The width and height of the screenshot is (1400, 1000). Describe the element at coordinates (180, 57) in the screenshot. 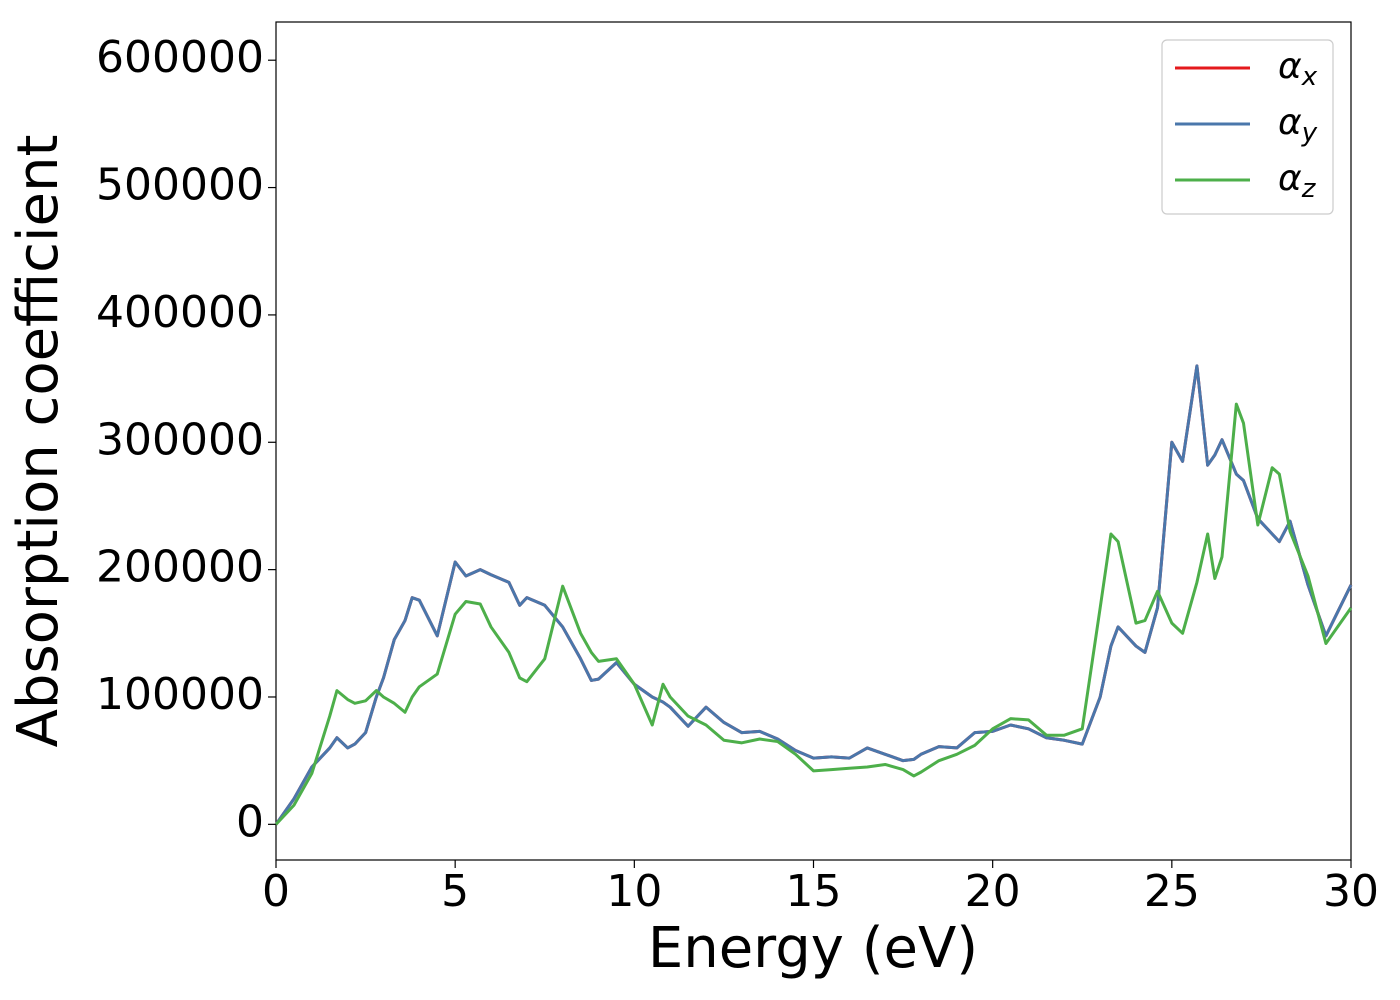

I see `y-tick-label: 600000` at that location.